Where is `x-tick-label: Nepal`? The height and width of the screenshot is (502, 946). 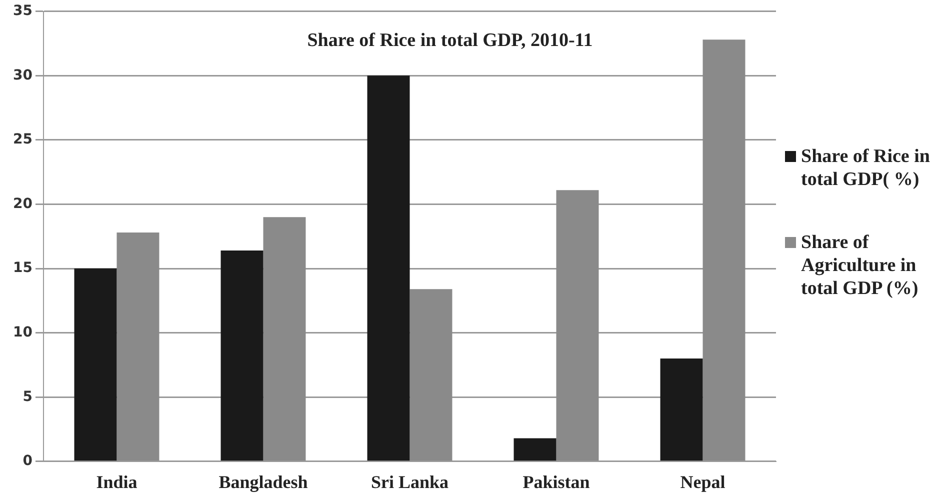
x-tick-label: Nepal is located at coordinates (703, 482).